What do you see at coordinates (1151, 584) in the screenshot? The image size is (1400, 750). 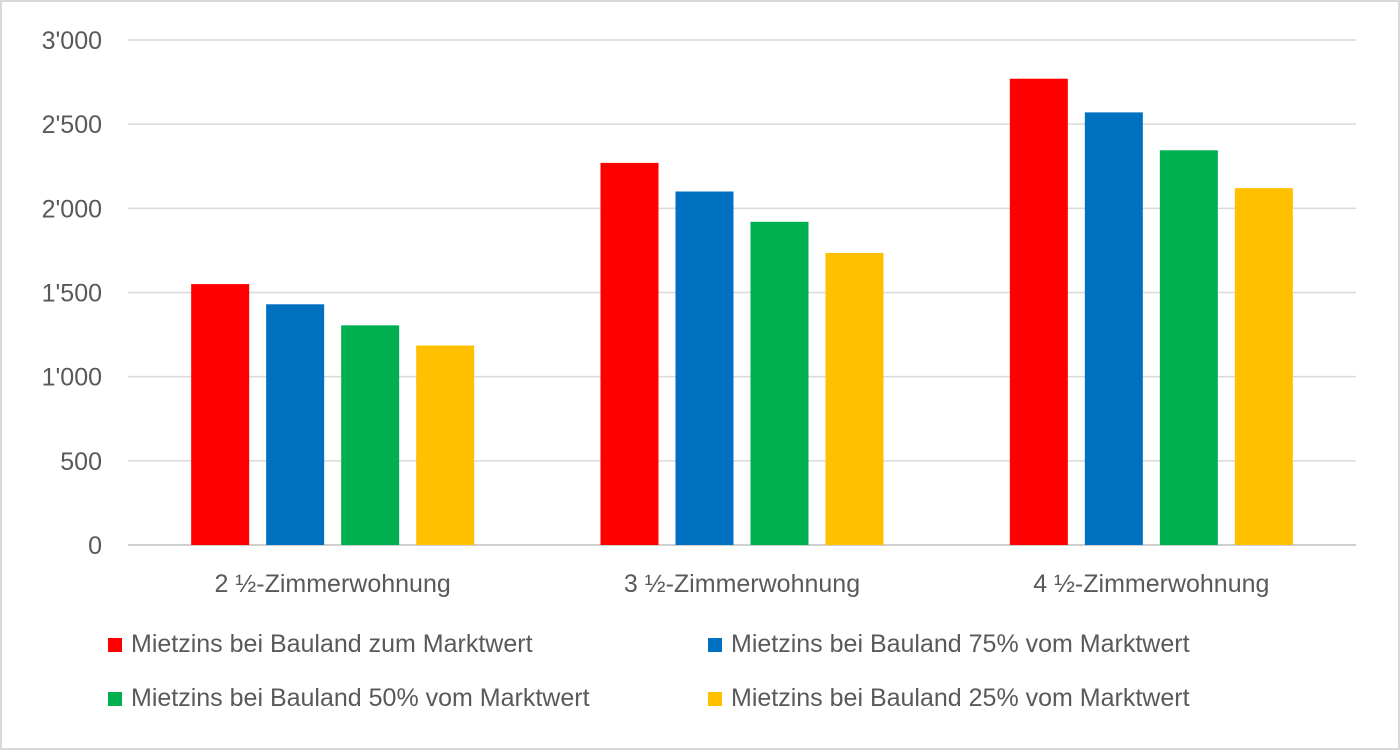 I see `category-label: 4 ½-Zimmerwohnung` at bounding box center [1151, 584].